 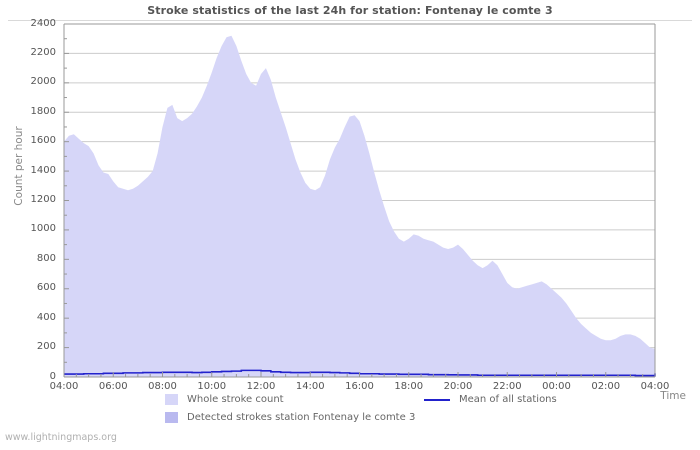 What do you see at coordinates (52, 376) in the screenshot?
I see `y-tick-label: 0` at bounding box center [52, 376].